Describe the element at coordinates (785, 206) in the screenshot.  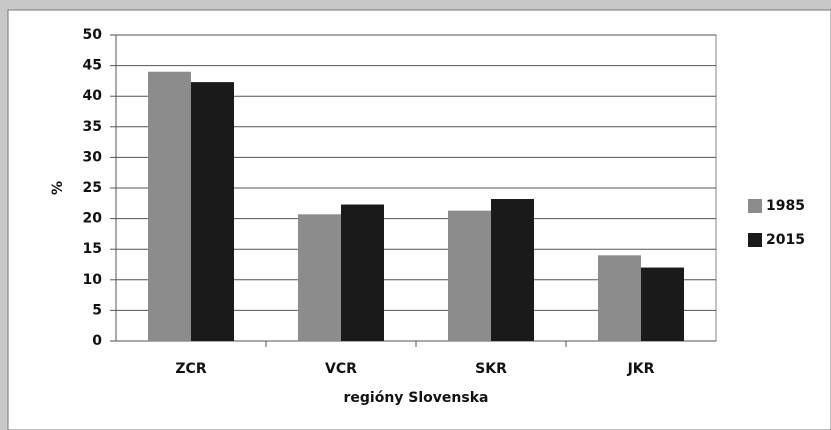
I see `legend-label: 1985` at that location.